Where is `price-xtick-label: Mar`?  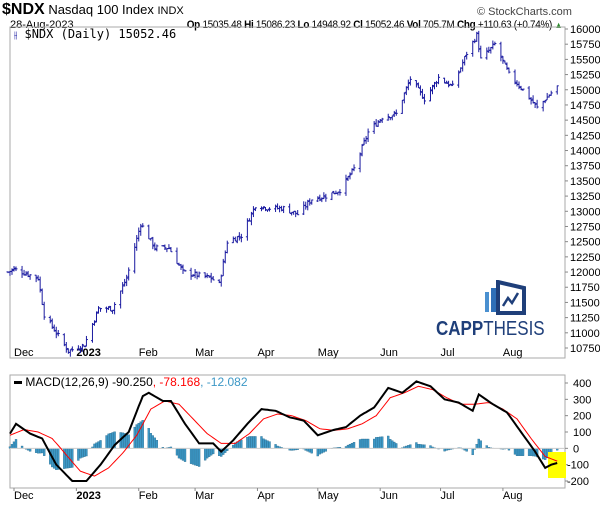
price-xtick-label: Mar is located at coordinates (204, 353).